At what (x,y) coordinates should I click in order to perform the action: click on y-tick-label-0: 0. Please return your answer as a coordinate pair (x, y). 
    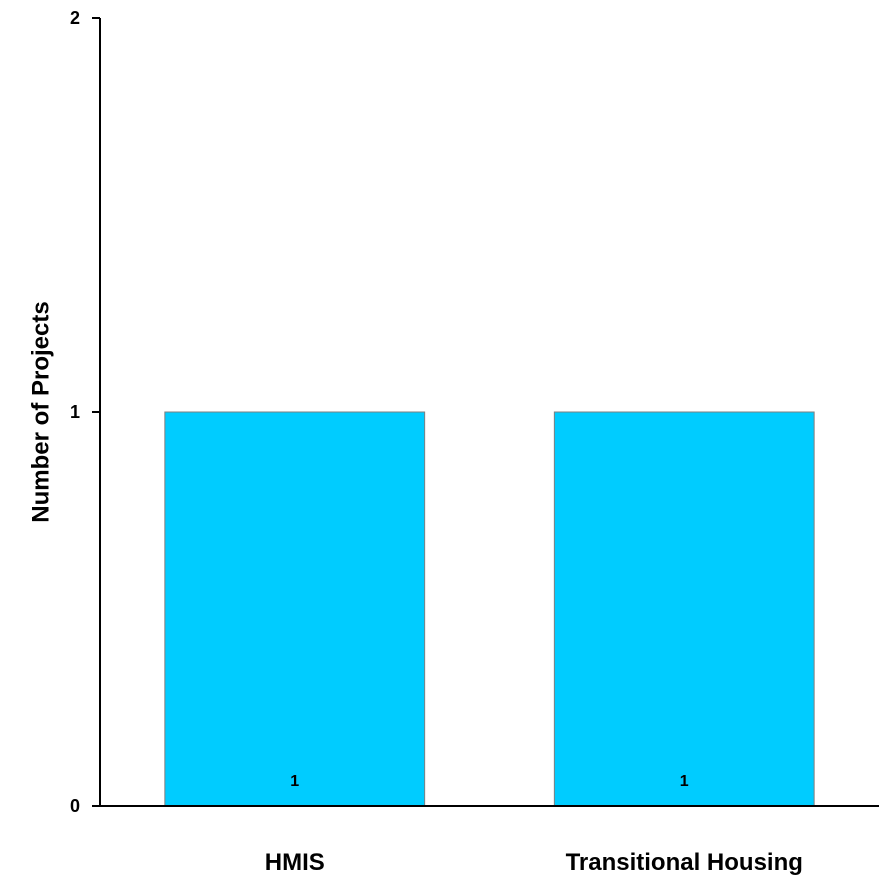
    Looking at the image, I should click on (75, 806).